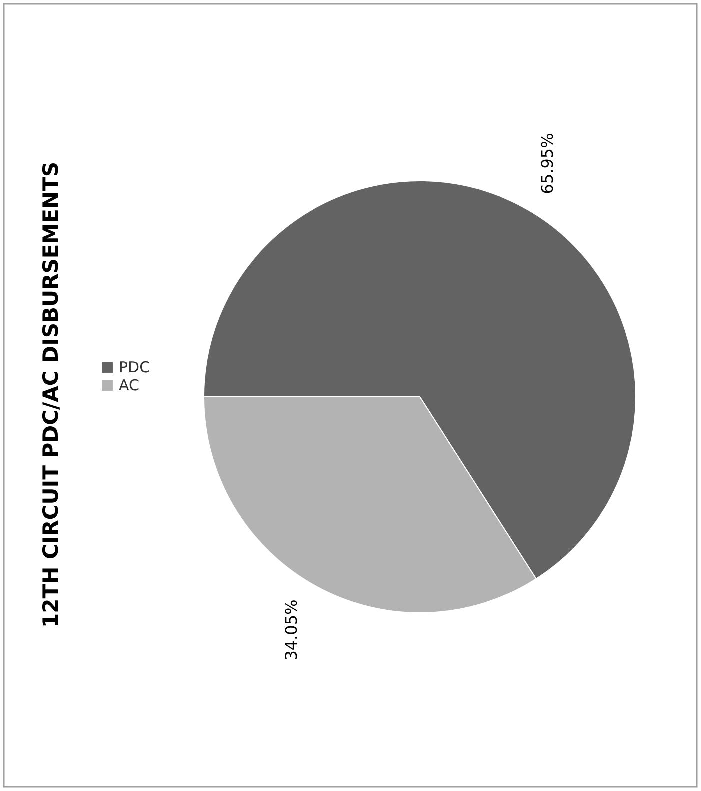  Describe the element at coordinates (547, 163) in the screenshot. I see `data-label: 65.95%` at that location.